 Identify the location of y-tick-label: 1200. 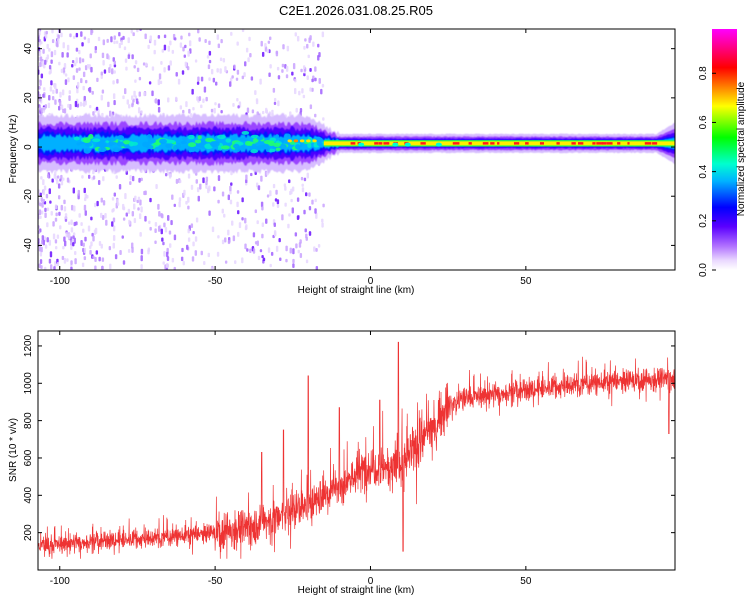
(28, 345).